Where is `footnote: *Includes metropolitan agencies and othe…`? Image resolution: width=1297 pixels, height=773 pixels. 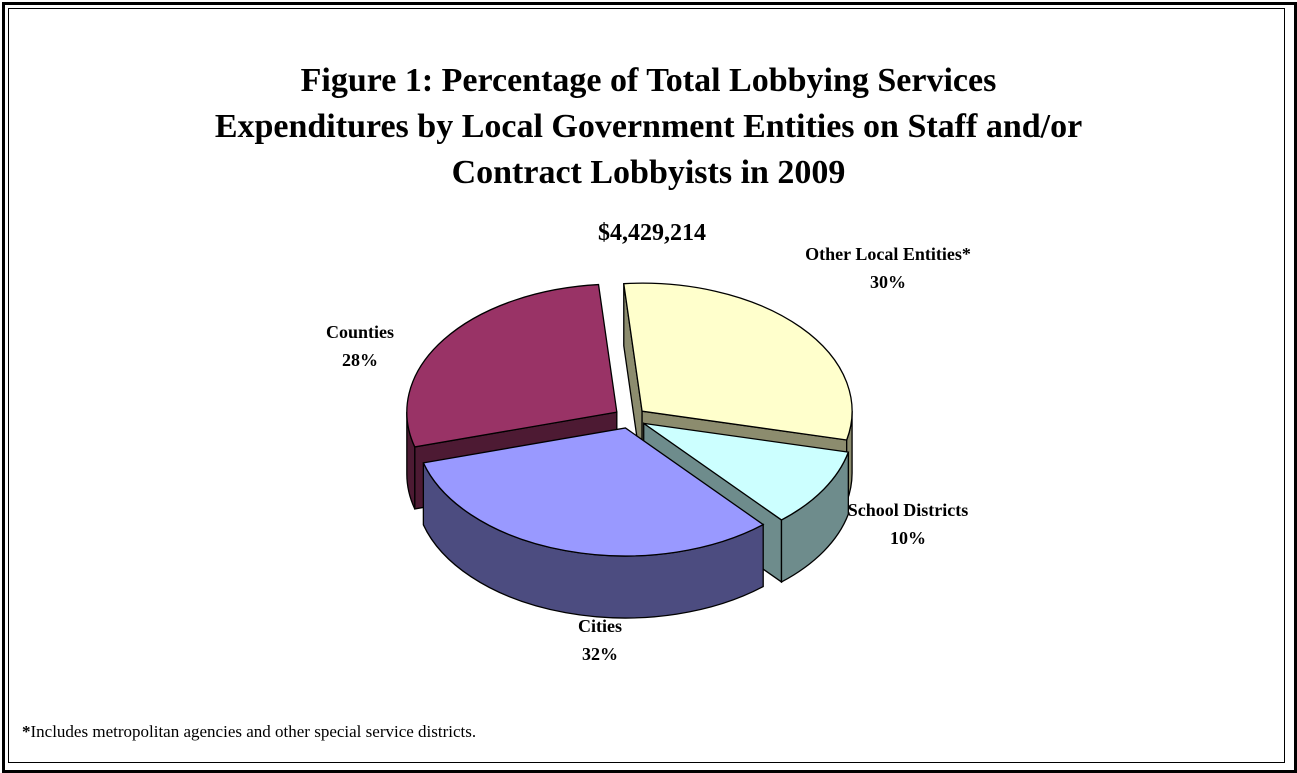 footnote: *Includes metropolitan agencies and othe… is located at coordinates (249, 732).